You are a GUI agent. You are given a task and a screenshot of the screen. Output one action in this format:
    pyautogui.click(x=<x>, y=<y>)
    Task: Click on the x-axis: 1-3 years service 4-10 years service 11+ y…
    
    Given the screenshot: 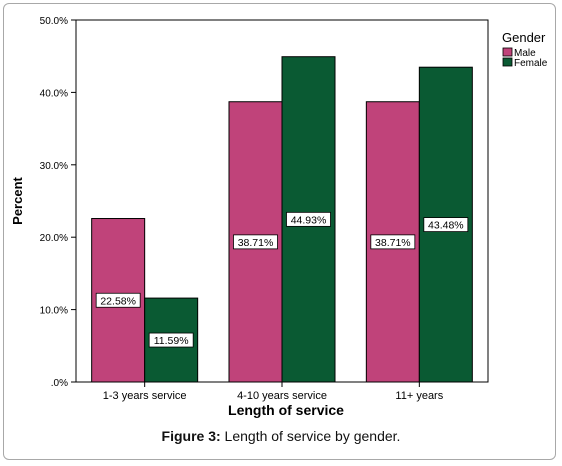 What is the action you would take?
    pyautogui.click(x=273, y=392)
    